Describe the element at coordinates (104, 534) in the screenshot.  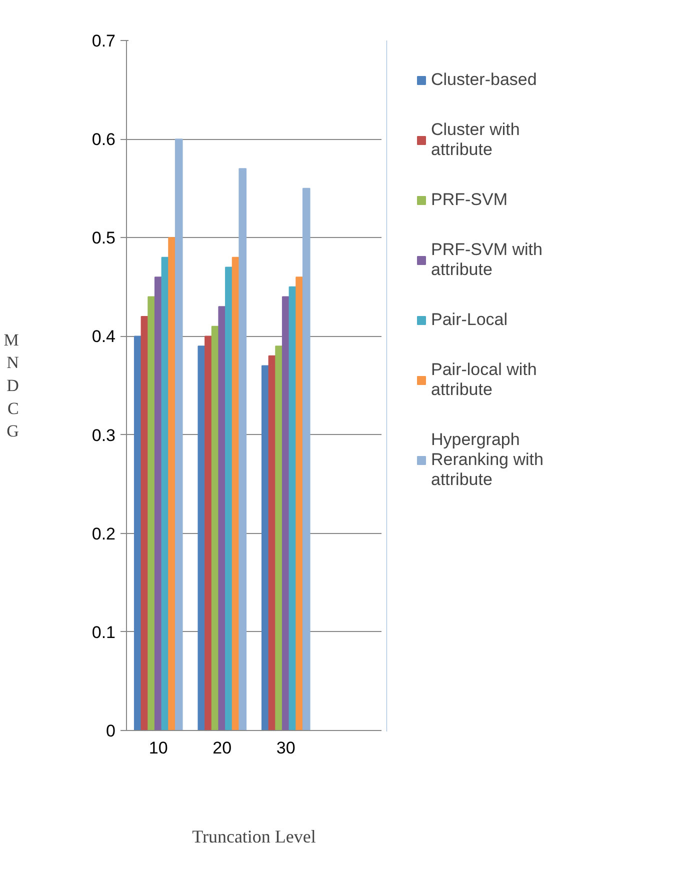
I see `y-tick-label: 0.2` at that location.